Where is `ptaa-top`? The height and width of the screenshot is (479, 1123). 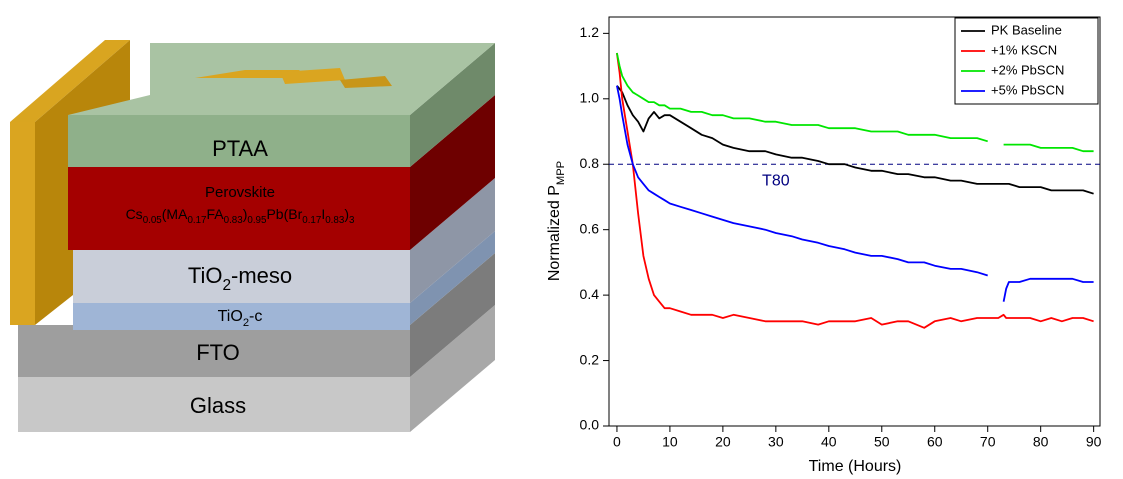 ptaa-top is located at coordinates (281, 79).